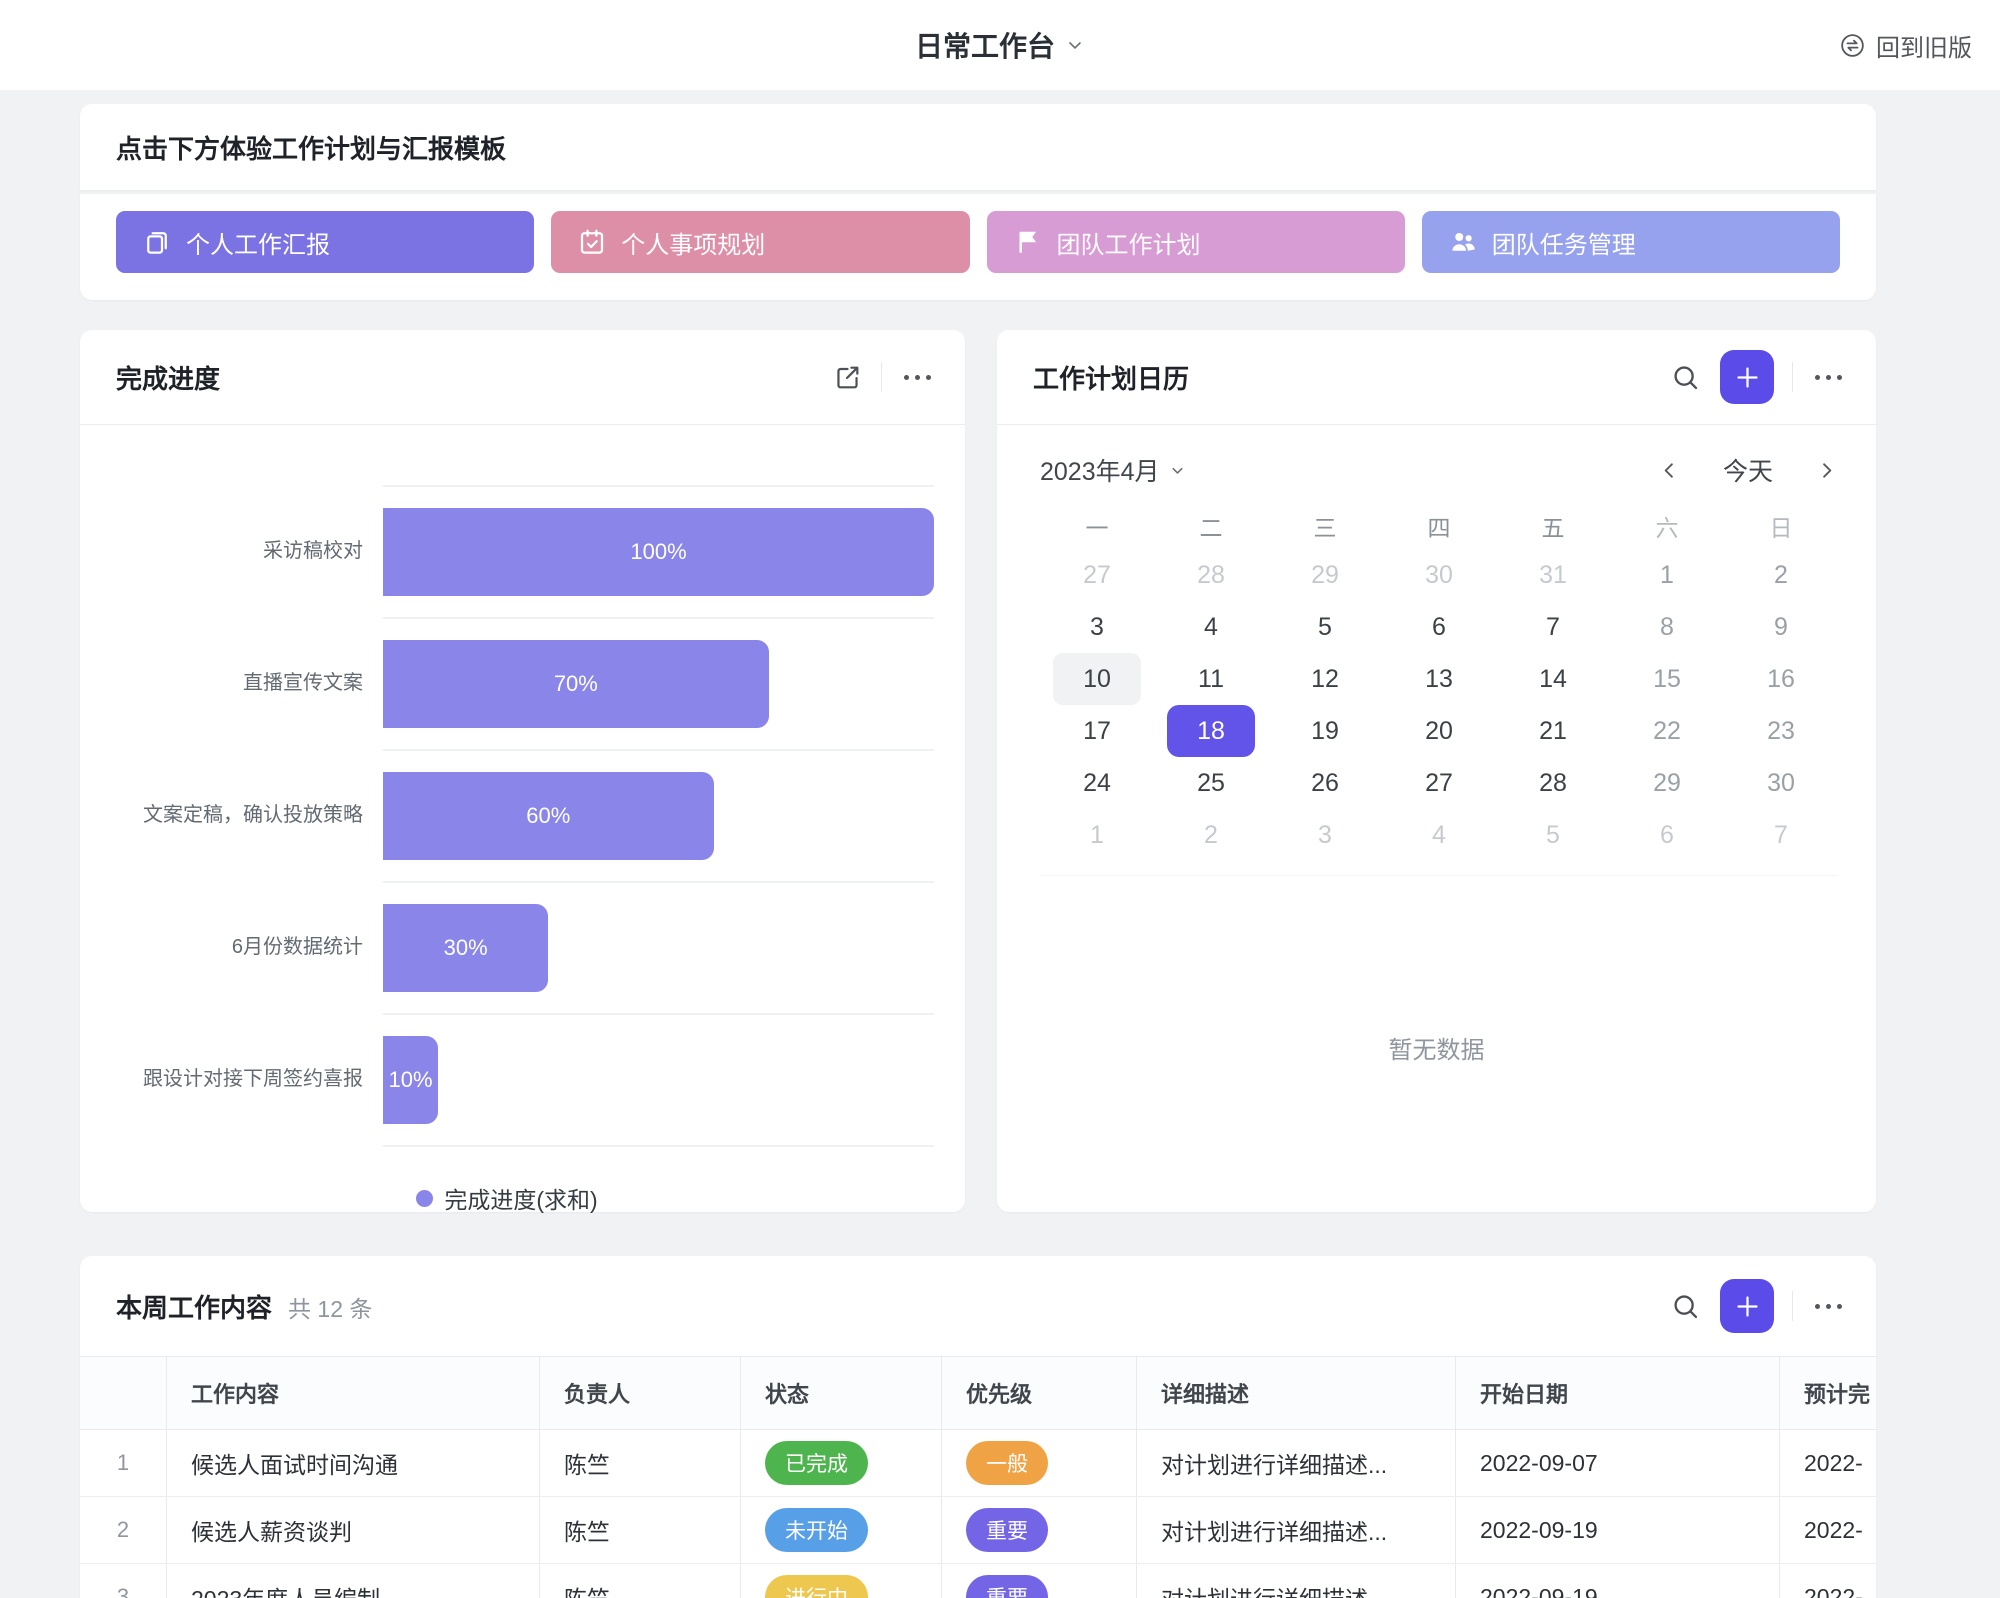 This screenshot has width=2000, height=1598. I want to click on progress-bar: 60%, so click(548, 816).